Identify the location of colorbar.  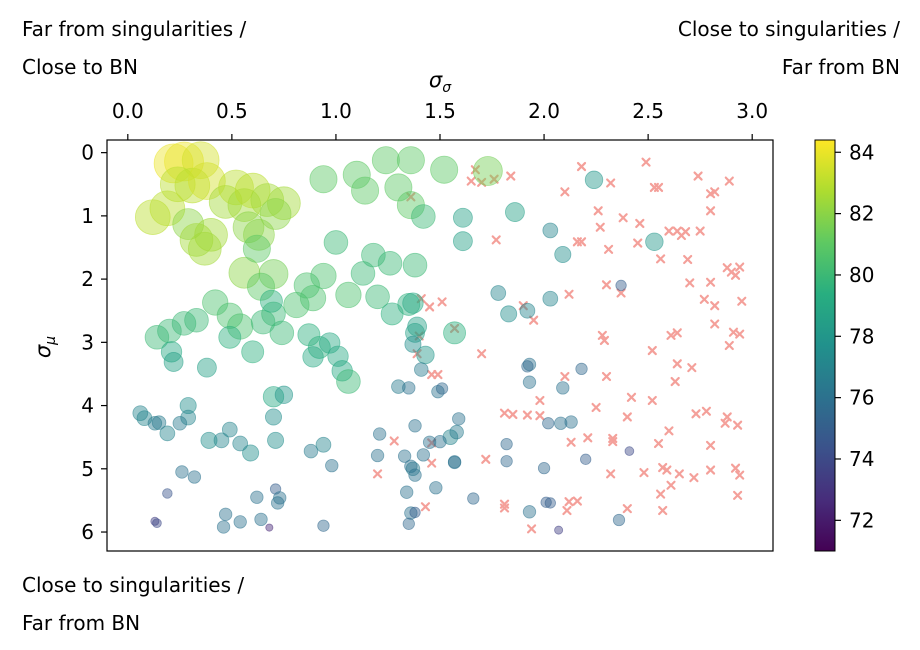
(825, 345).